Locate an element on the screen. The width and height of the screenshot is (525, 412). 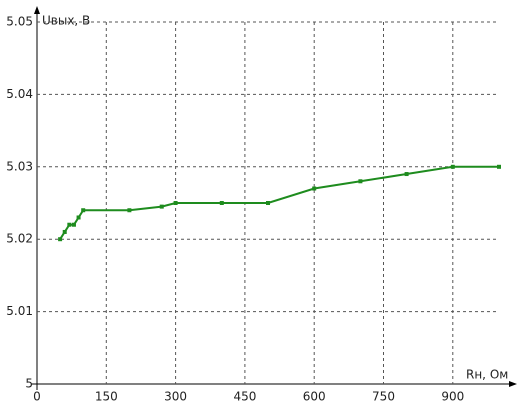
x-tick-label: 900 is located at coordinates (452, 397).